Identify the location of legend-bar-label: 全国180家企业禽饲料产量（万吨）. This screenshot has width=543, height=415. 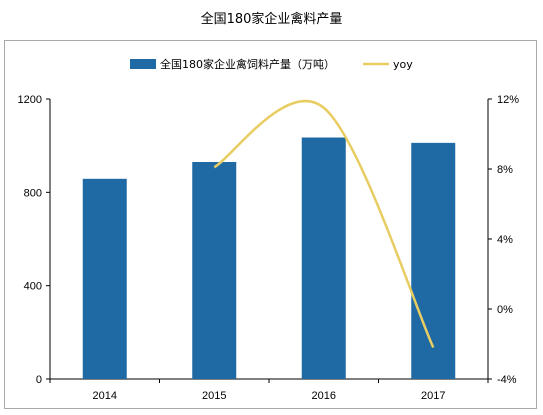
(247, 64).